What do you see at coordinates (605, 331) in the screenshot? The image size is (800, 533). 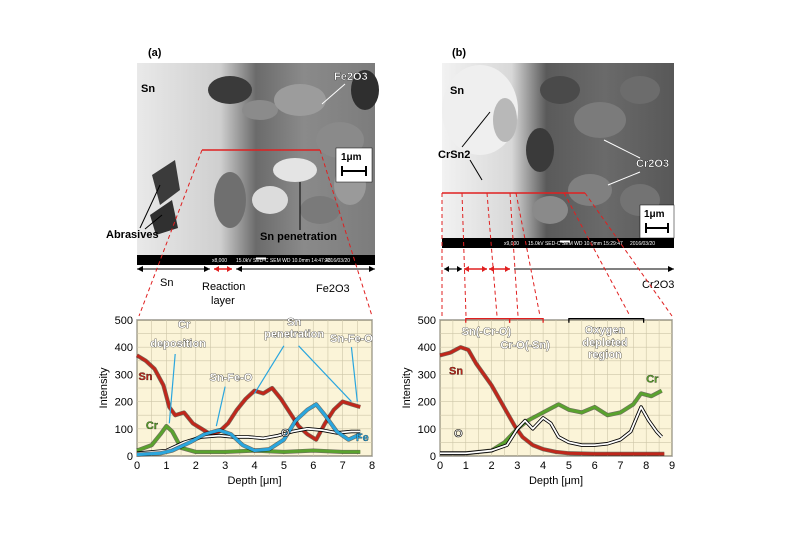 I see `annotation-oxygen-1: Oxygen` at bounding box center [605, 331].